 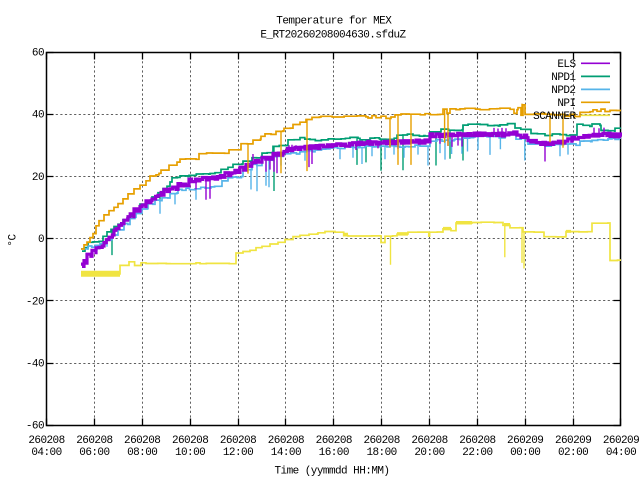 What do you see at coordinates (477, 453) in the screenshot?
I see `svg-text: 22:00` at bounding box center [477, 453].